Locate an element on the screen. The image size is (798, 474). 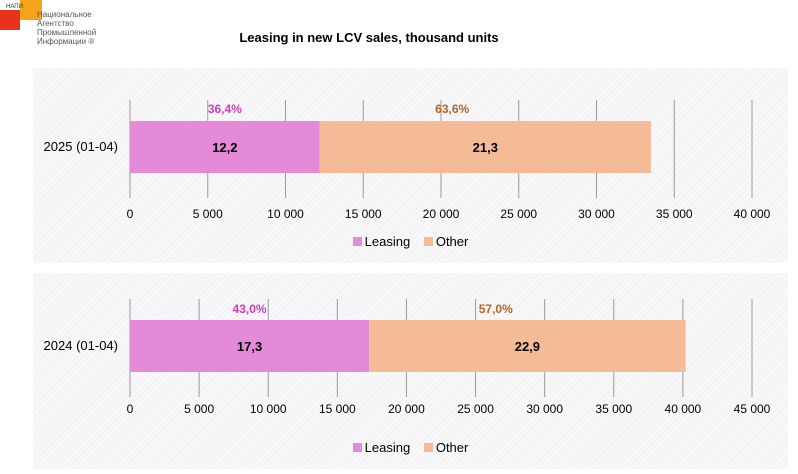
logo-line: Национальное is located at coordinates (64, 14).